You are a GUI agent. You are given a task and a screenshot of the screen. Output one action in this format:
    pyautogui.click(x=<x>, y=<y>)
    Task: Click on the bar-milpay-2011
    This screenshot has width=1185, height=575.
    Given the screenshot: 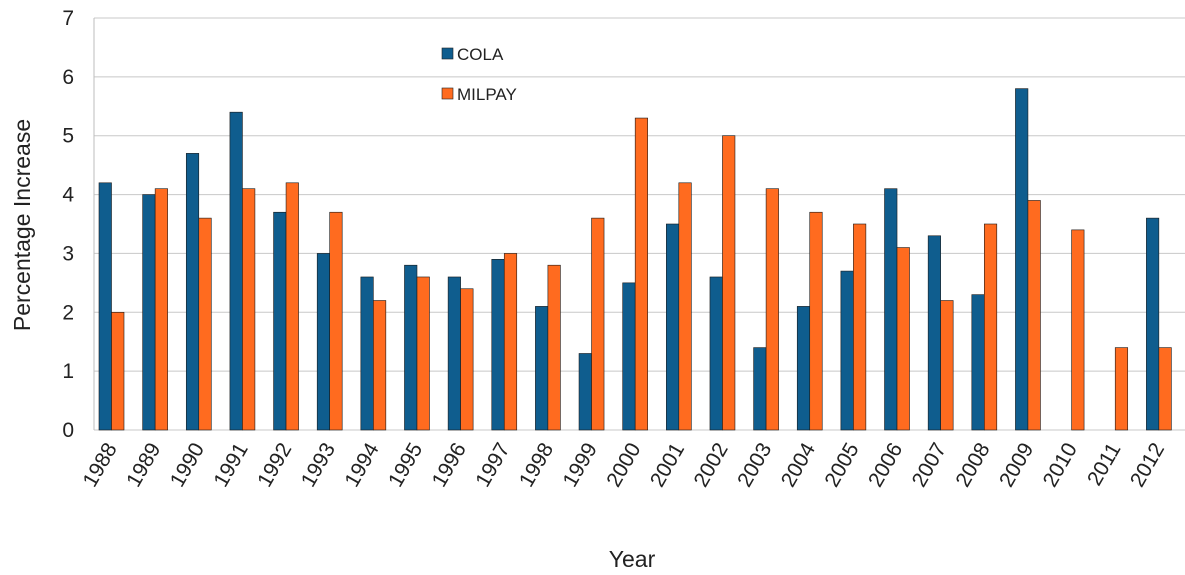 What is the action you would take?
    pyautogui.click(x=1121, y=389)
    